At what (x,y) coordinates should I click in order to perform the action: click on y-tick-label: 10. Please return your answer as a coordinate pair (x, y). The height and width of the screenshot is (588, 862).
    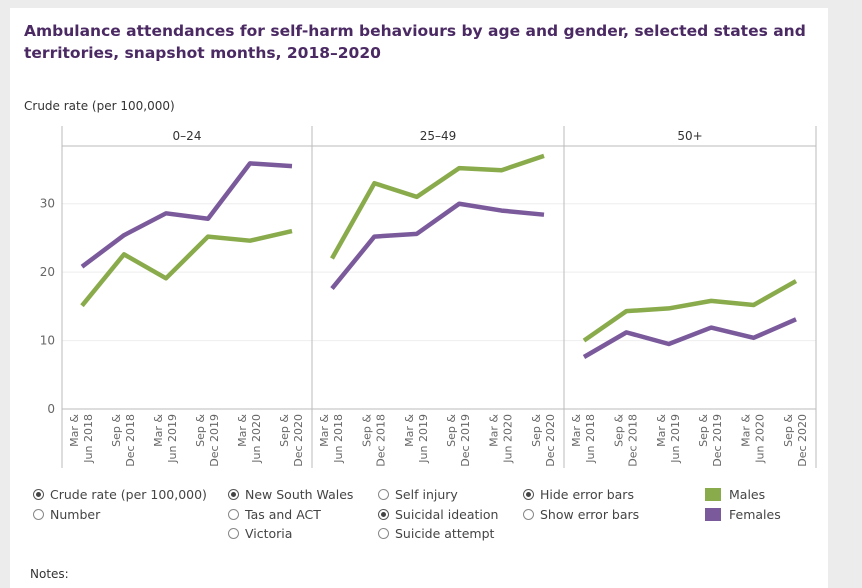
    Looking at the image, I should click on (47, 341).